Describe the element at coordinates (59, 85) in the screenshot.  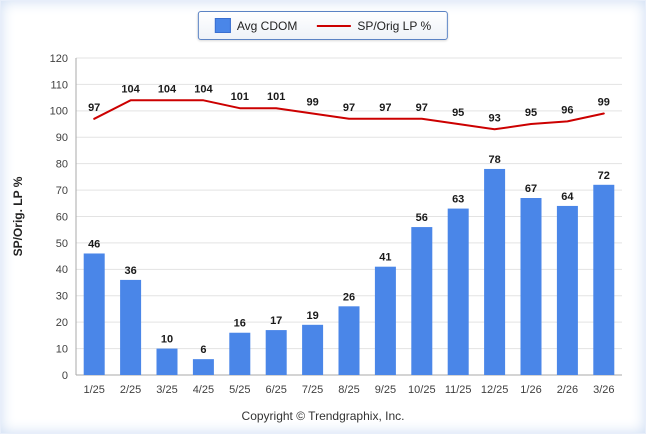
I see `y-tick-label: 110` at that location.